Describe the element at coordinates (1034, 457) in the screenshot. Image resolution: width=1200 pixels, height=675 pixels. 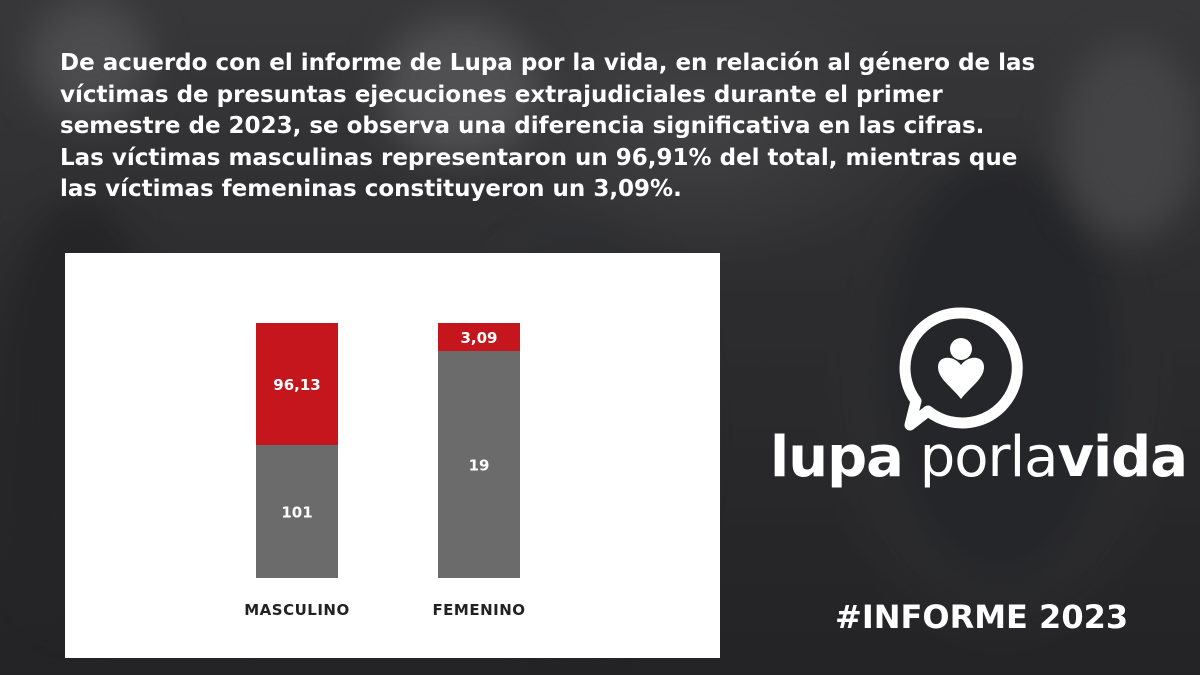
I see `logo-word-la: la` at that location.